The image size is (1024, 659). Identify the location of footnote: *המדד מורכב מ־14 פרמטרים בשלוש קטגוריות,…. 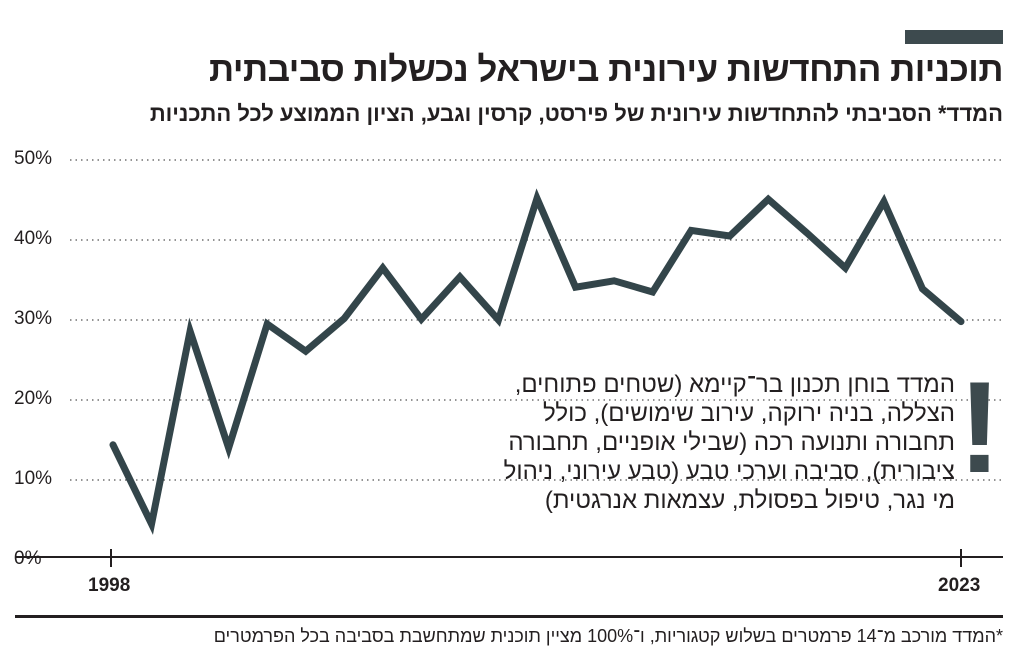
(608, 636).